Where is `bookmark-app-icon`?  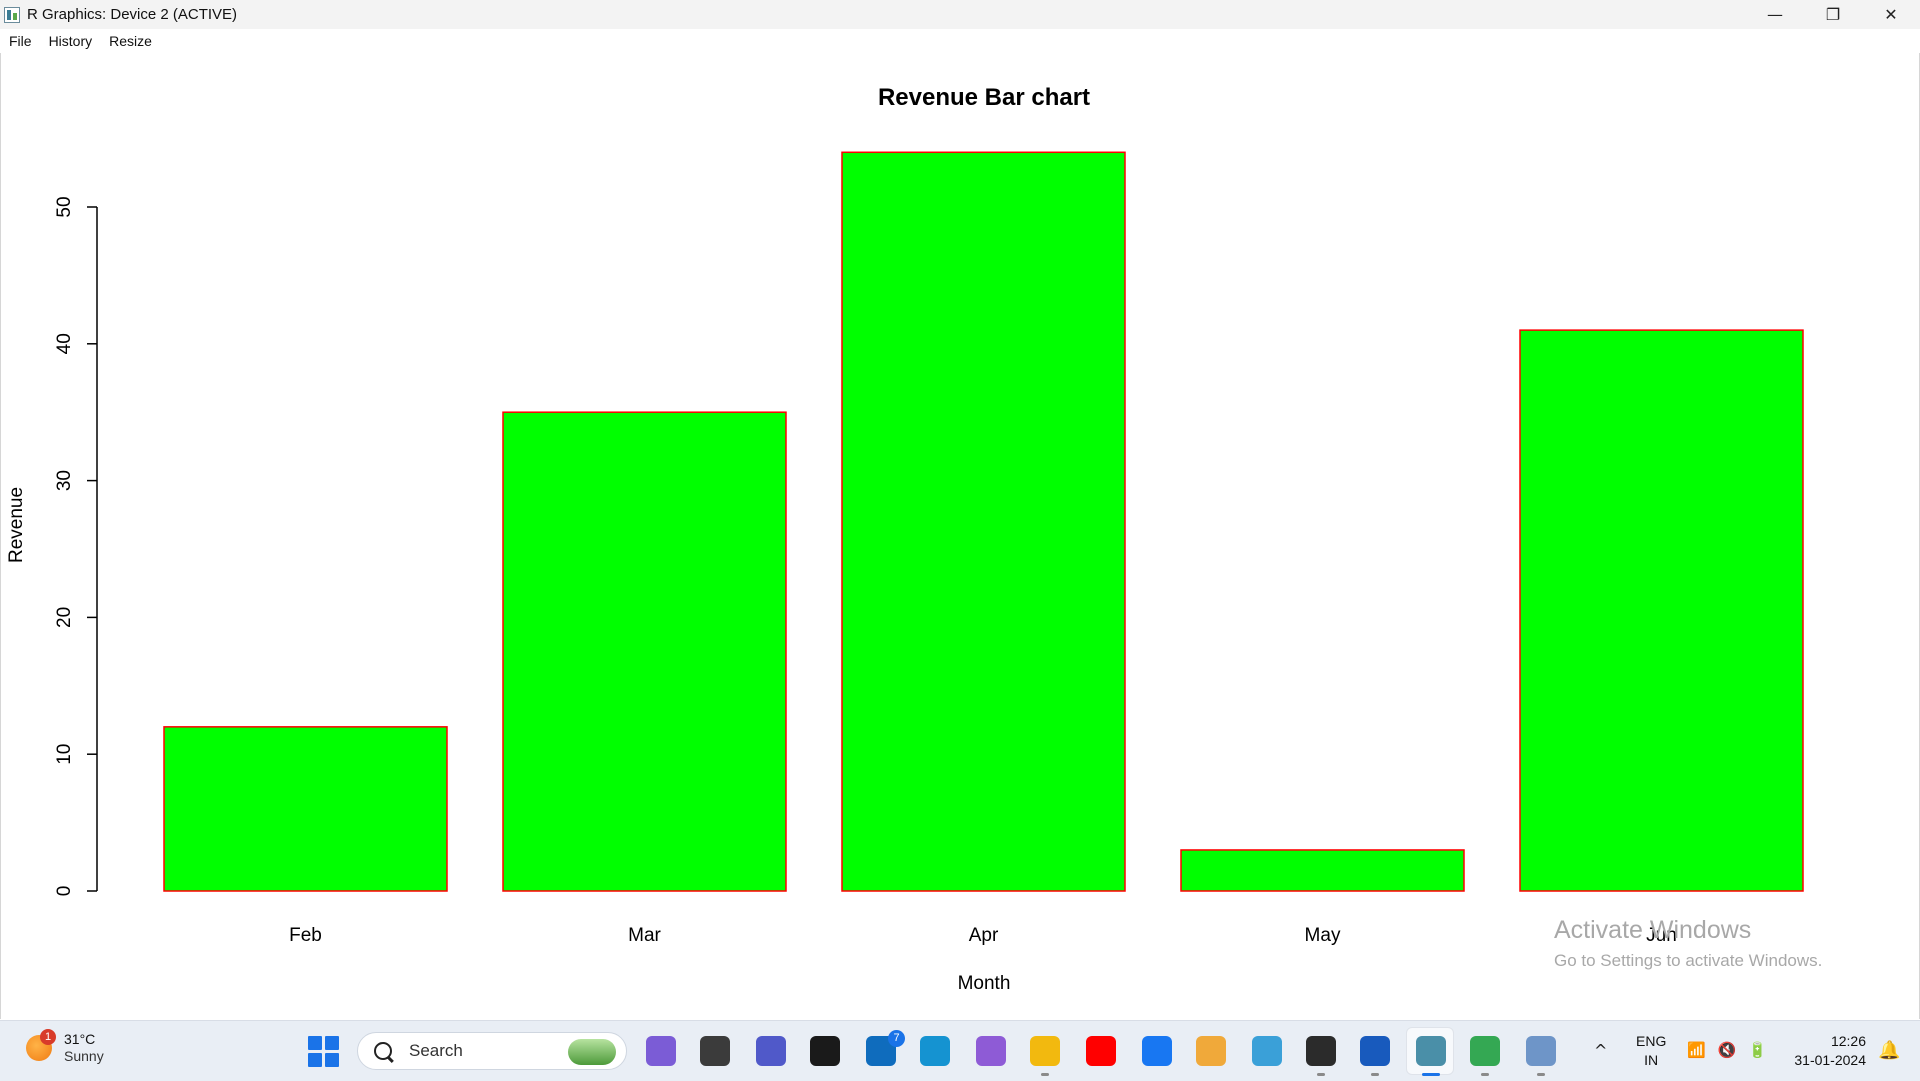
bookmark-app-icon is located at coordinates (1211, 1051).